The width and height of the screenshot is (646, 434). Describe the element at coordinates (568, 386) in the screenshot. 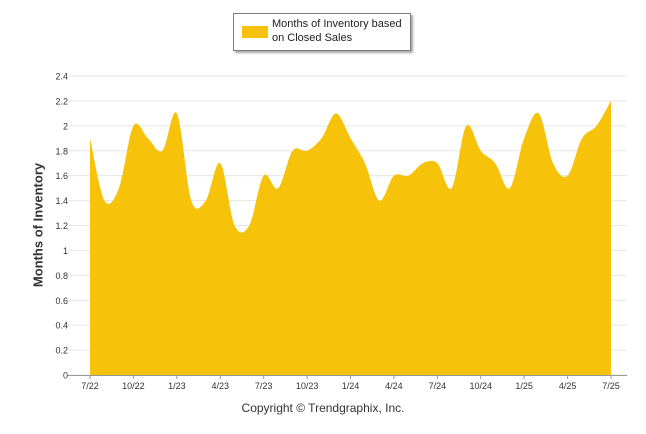

I see `x-tick-label: 4/25` at that location.